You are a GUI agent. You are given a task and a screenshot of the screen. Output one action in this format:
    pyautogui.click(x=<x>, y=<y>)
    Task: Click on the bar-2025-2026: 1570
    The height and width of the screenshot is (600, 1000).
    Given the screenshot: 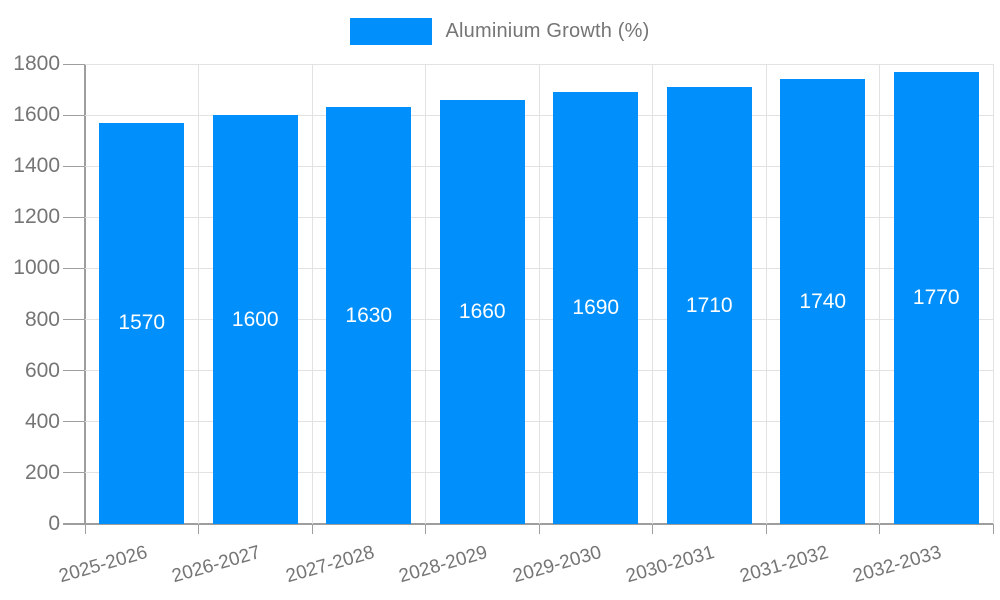 What is the action you would take?
    pyautogui.click(x=142, y=323)
    